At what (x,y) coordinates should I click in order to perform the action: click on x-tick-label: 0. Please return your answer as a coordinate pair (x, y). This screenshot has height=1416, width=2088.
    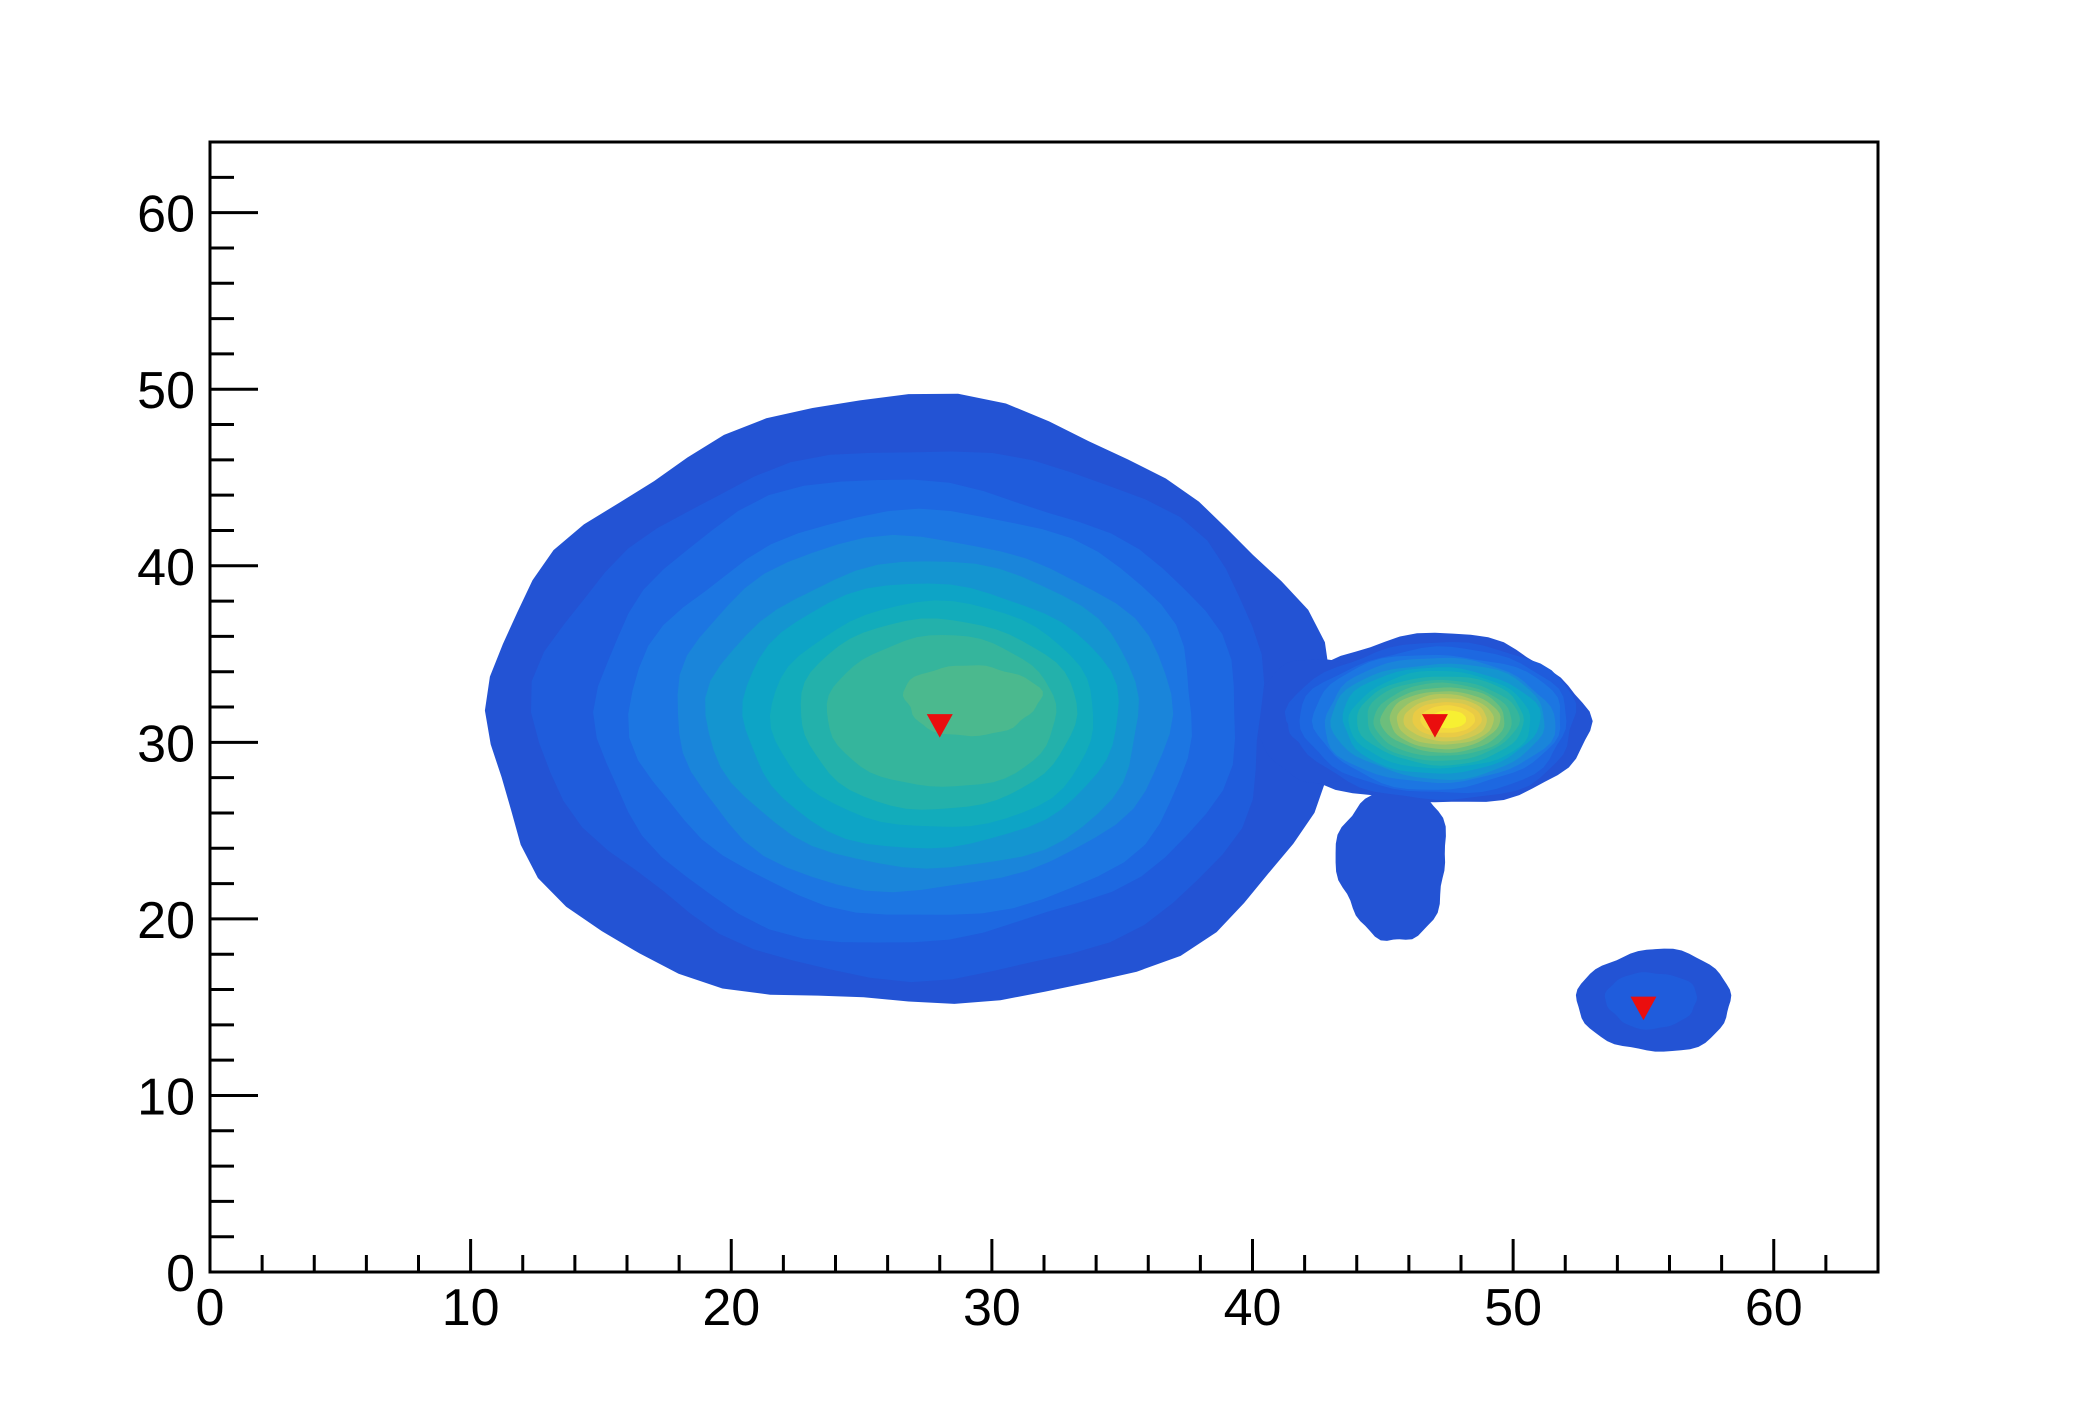
    Looking at the image, I should click on (210, 1308).